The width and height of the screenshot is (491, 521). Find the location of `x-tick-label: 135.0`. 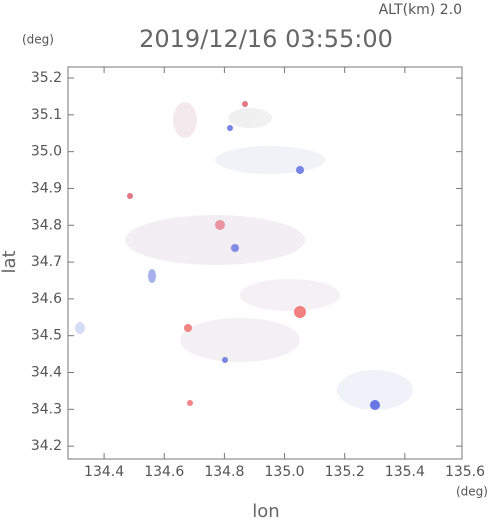

x-tick-label: 135.0 is located at coordinates (285, 472).